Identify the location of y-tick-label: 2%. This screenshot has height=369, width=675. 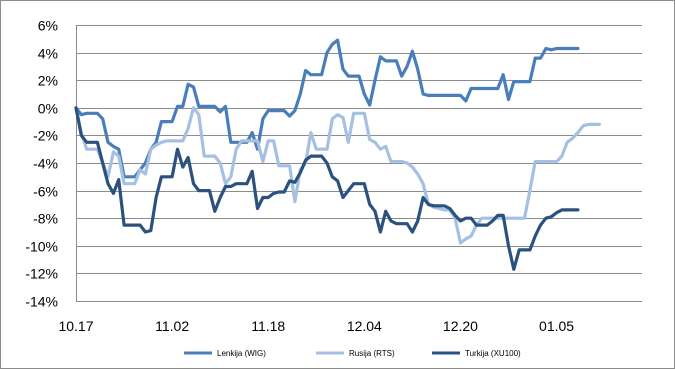
(48, 81).